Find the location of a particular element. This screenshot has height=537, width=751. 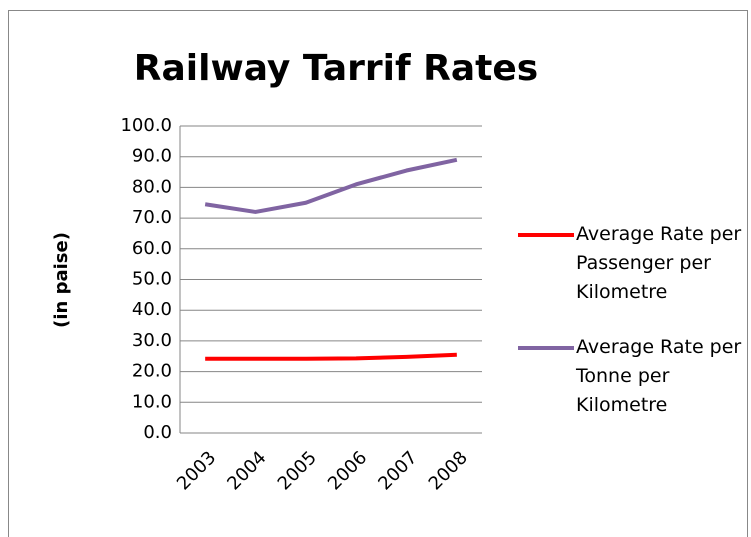

y-tick-label: 0.0 is located at coordinates (157, 432).